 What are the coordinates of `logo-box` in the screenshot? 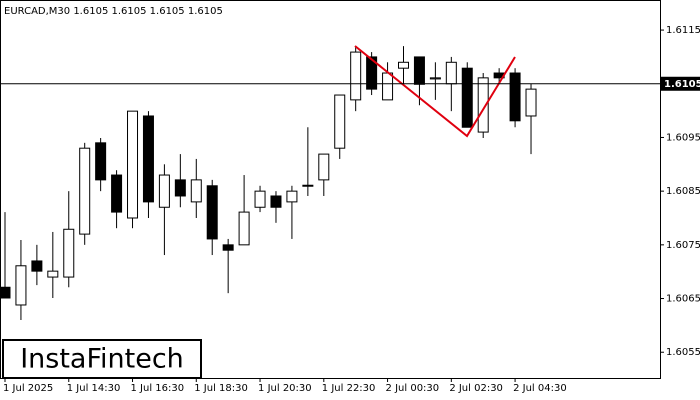 It's located at (102, 359).